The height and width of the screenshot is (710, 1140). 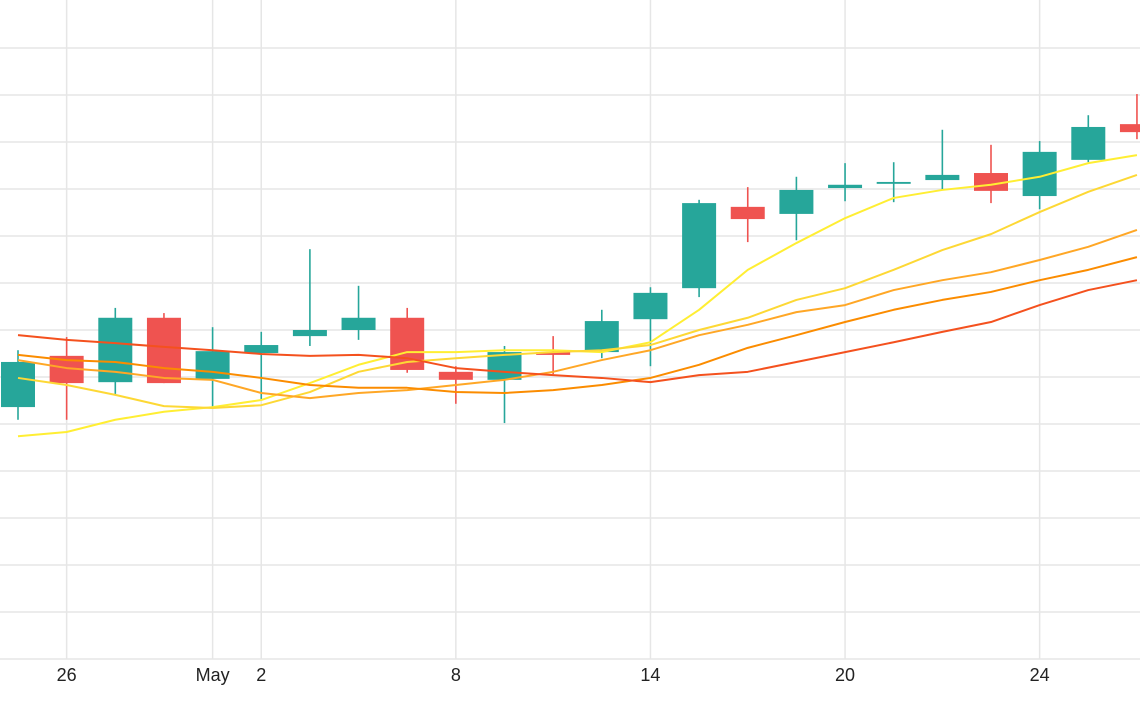 I want to click on moving-average-line, so click(x=577, y=331).